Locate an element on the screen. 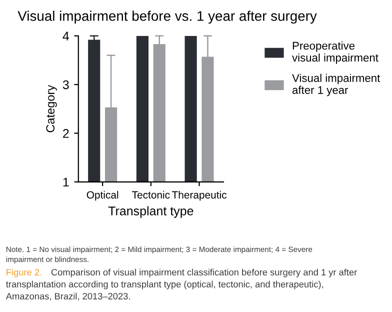  x-axis-title: Transplant type is located at coordinates (151, 212).